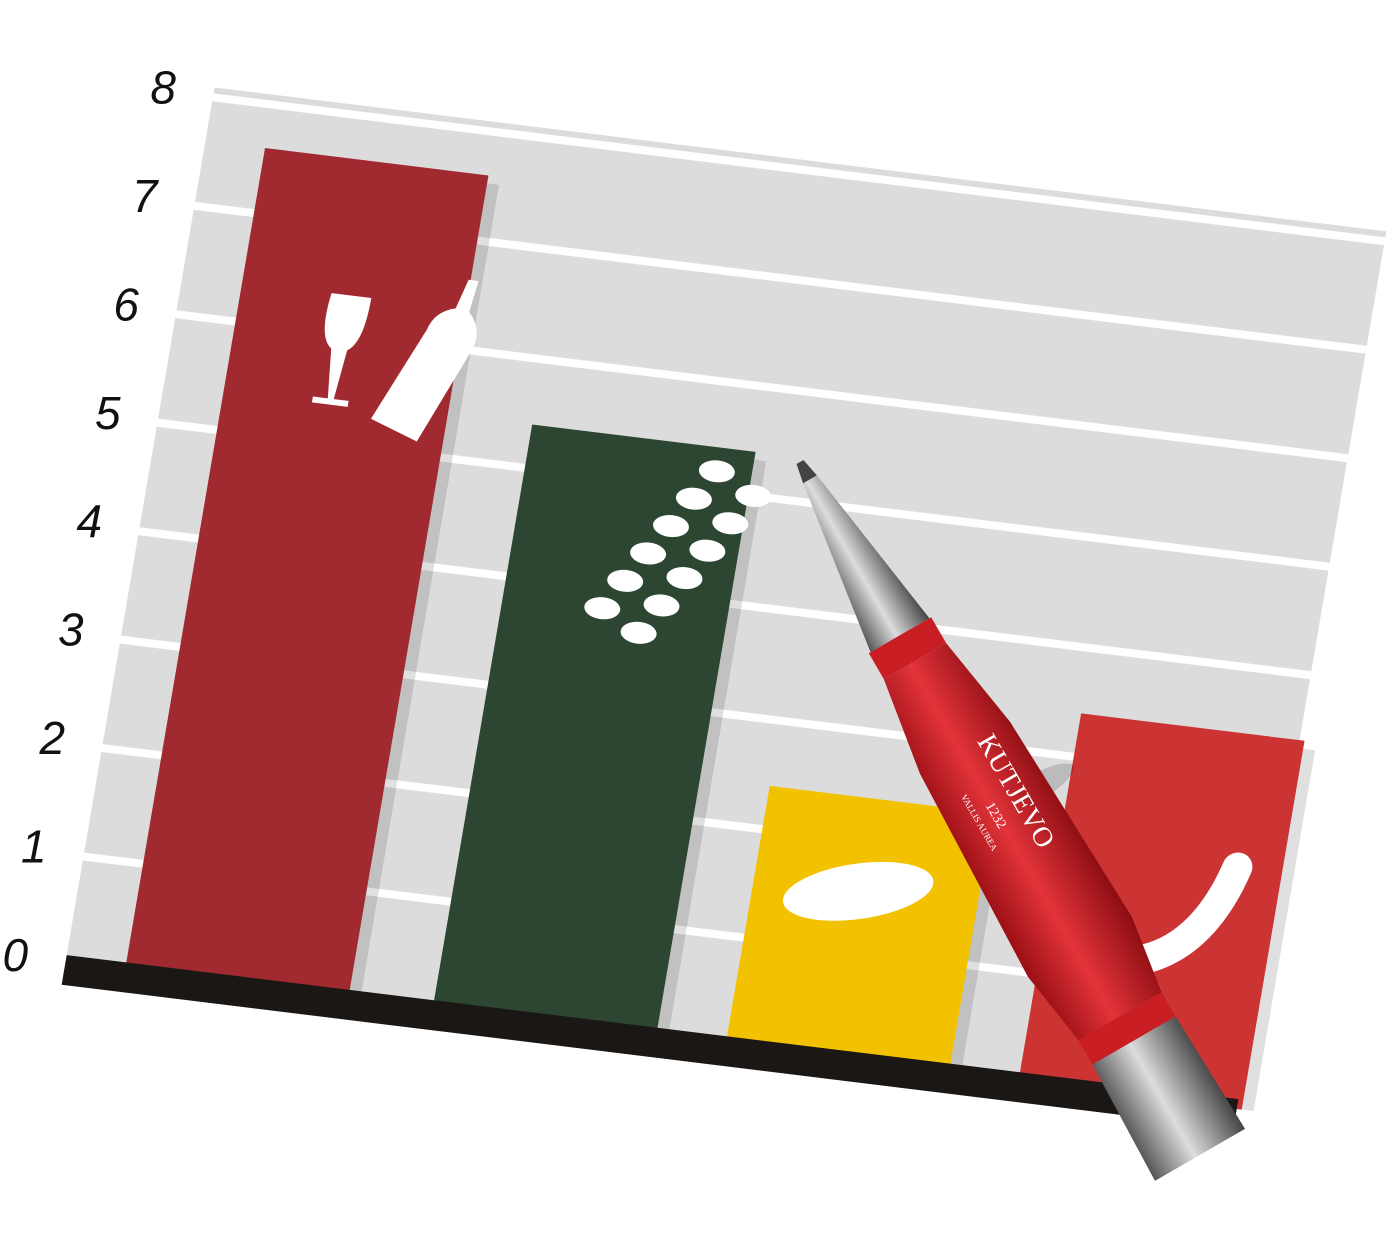  I want to click on baseline, so click(650, 1042).